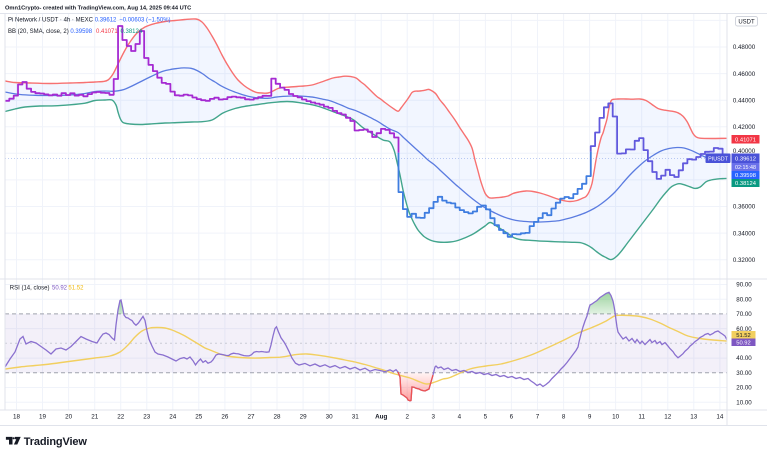 The image size is (767, 456). Describe the element at coordinates (744, 373) in the screenshot. I see `svg-text: 30.00` at that location.